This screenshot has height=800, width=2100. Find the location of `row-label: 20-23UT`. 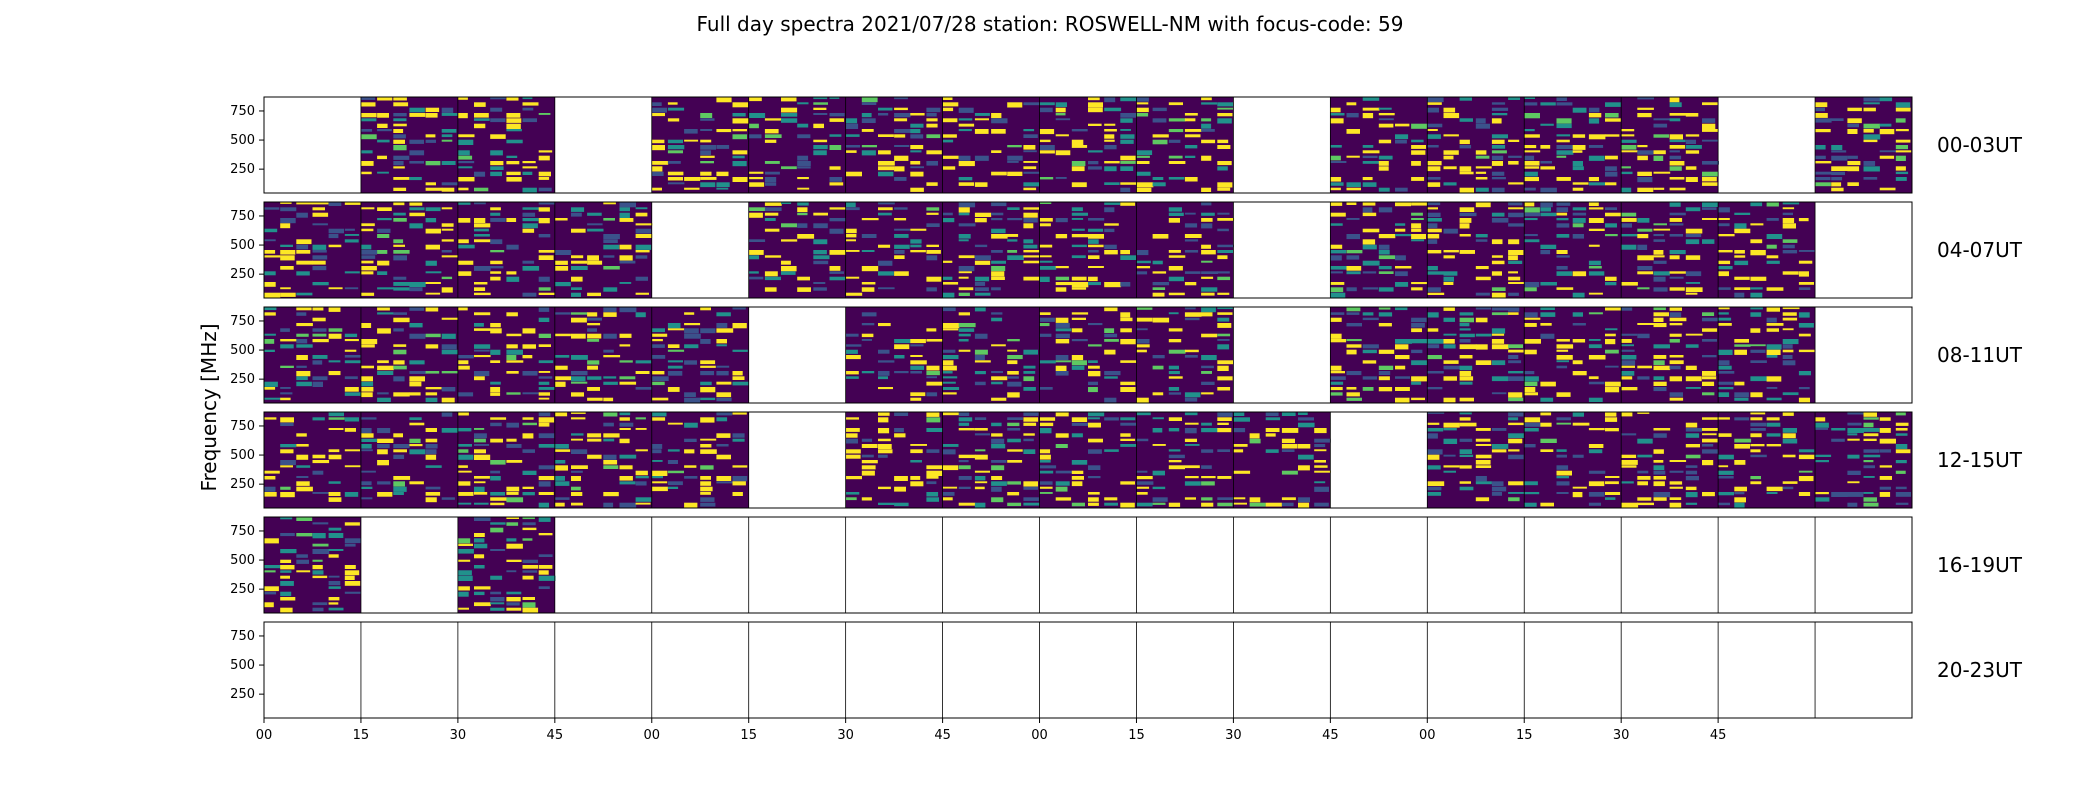

row-label: 20-23UT is located at coordinates (1980, 670).